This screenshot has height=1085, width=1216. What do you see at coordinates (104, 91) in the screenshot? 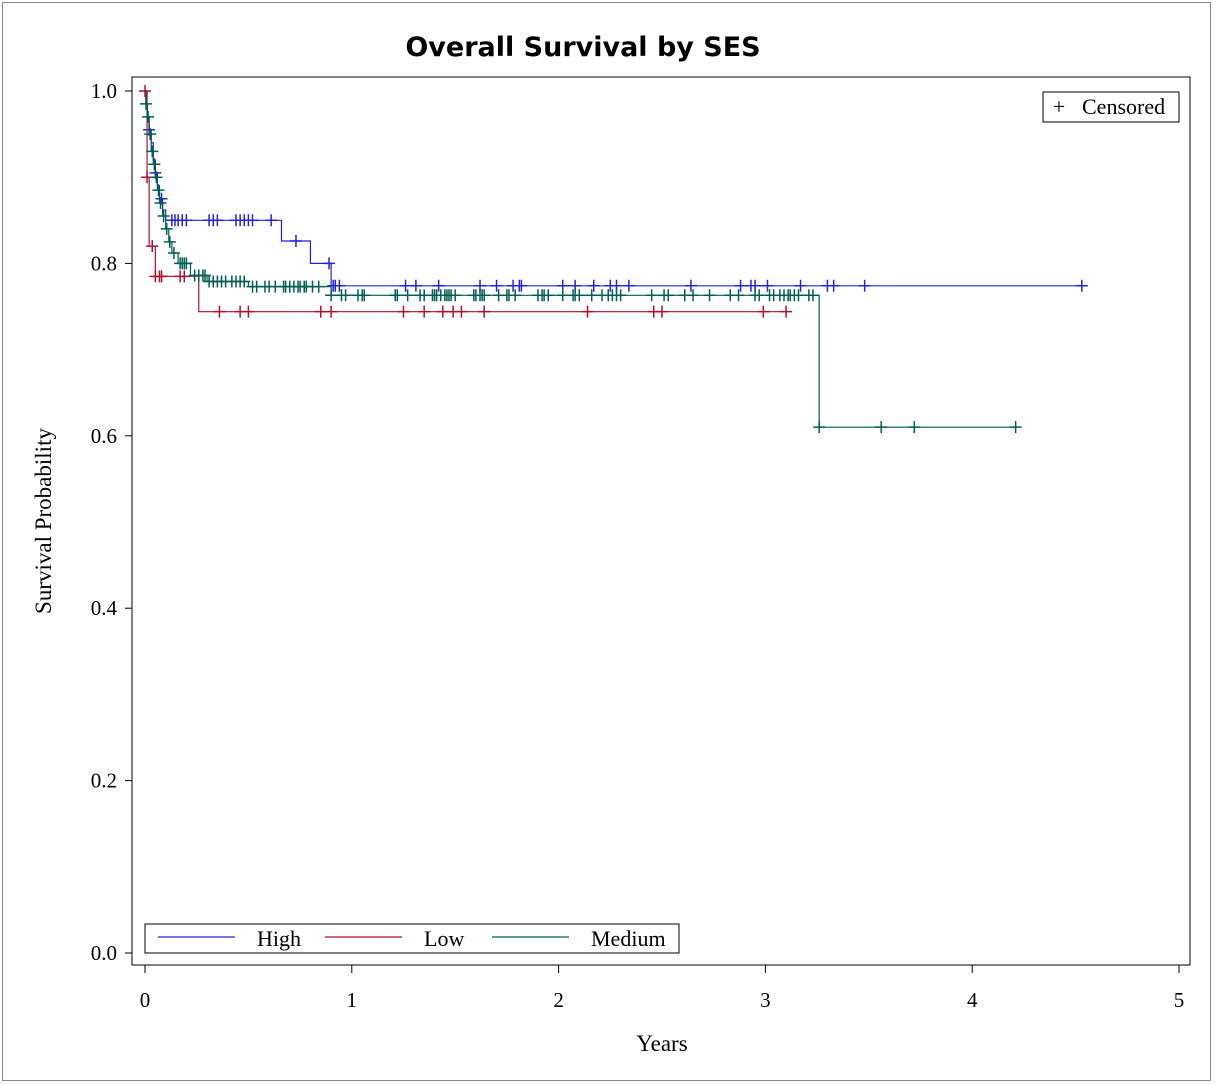
I see `y-tick-label: 1.0` at bounding box center [104, 91].